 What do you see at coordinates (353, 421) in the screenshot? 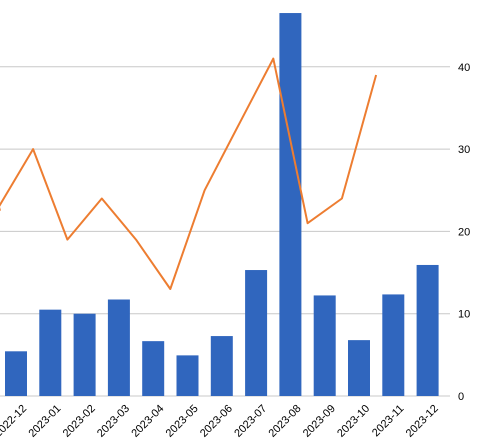
I see `x-tick-label: 2023-10` at bounding box center [353, 421].